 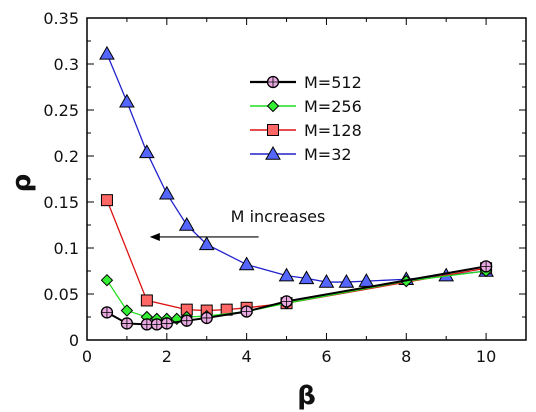 I want to click on legend-entry-m-256: M=256, so click(x=306, y=106).